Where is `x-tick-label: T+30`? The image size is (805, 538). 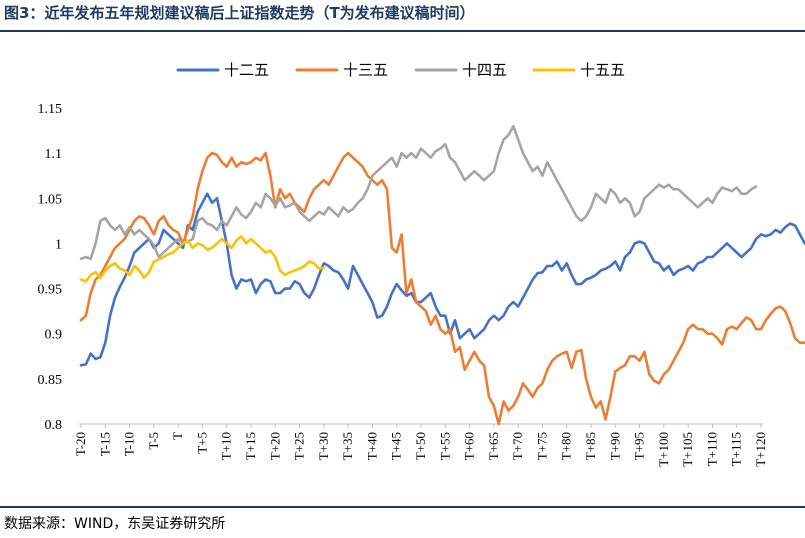 x-tick-label: T+30 is located at coordinates (323, 446).